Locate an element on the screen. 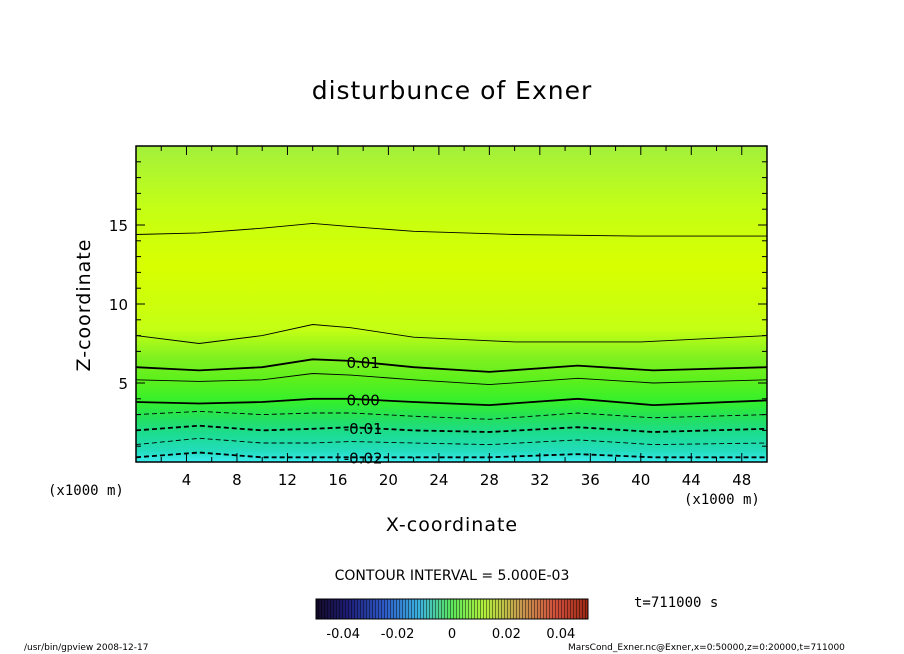  x-tick-label: 8 is located at coordinates (237, 480).